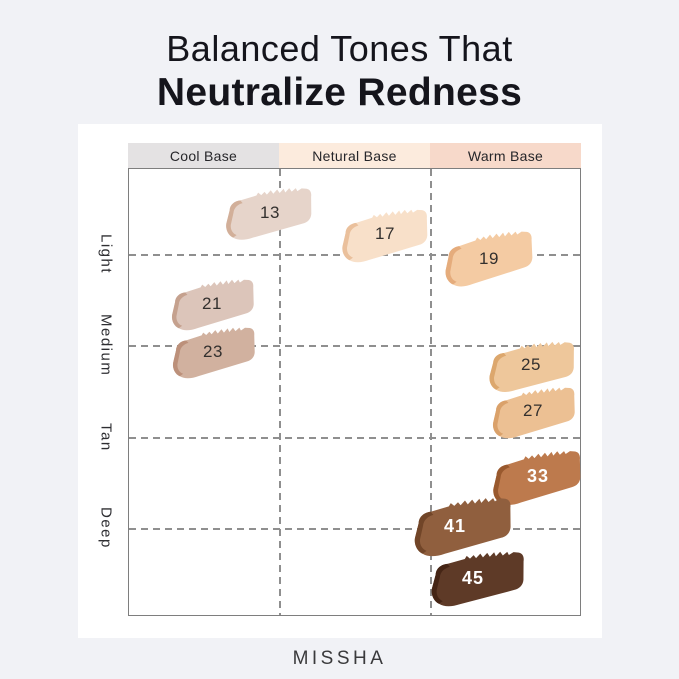 The width and height of the screenshot is (679, 679). I want to click on column-header-cool-base: Cool Base, so click(203, 155).